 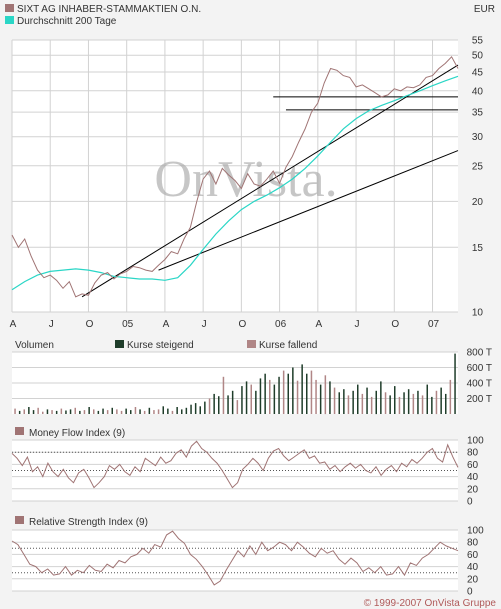 I want to click on copyright-text: © 1999-2007 OnVista Gruppe, so click(x=430, y=603).